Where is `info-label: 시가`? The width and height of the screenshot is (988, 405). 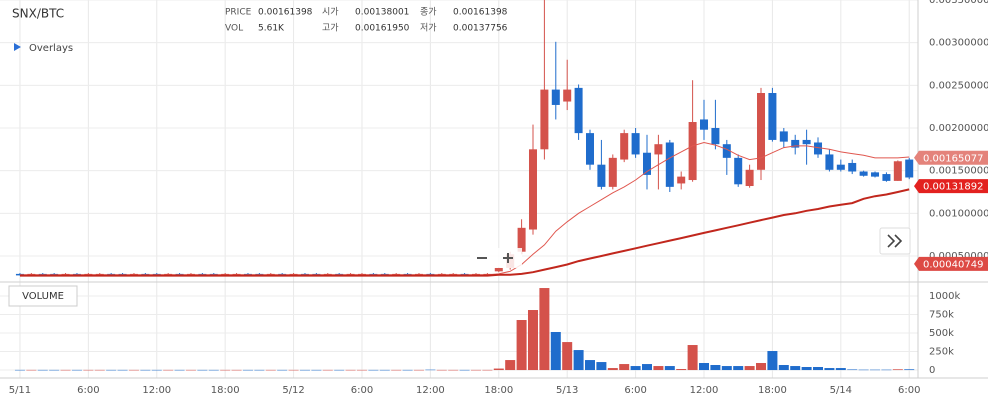 info-label: 시가 is located at coordinates (330, 12).